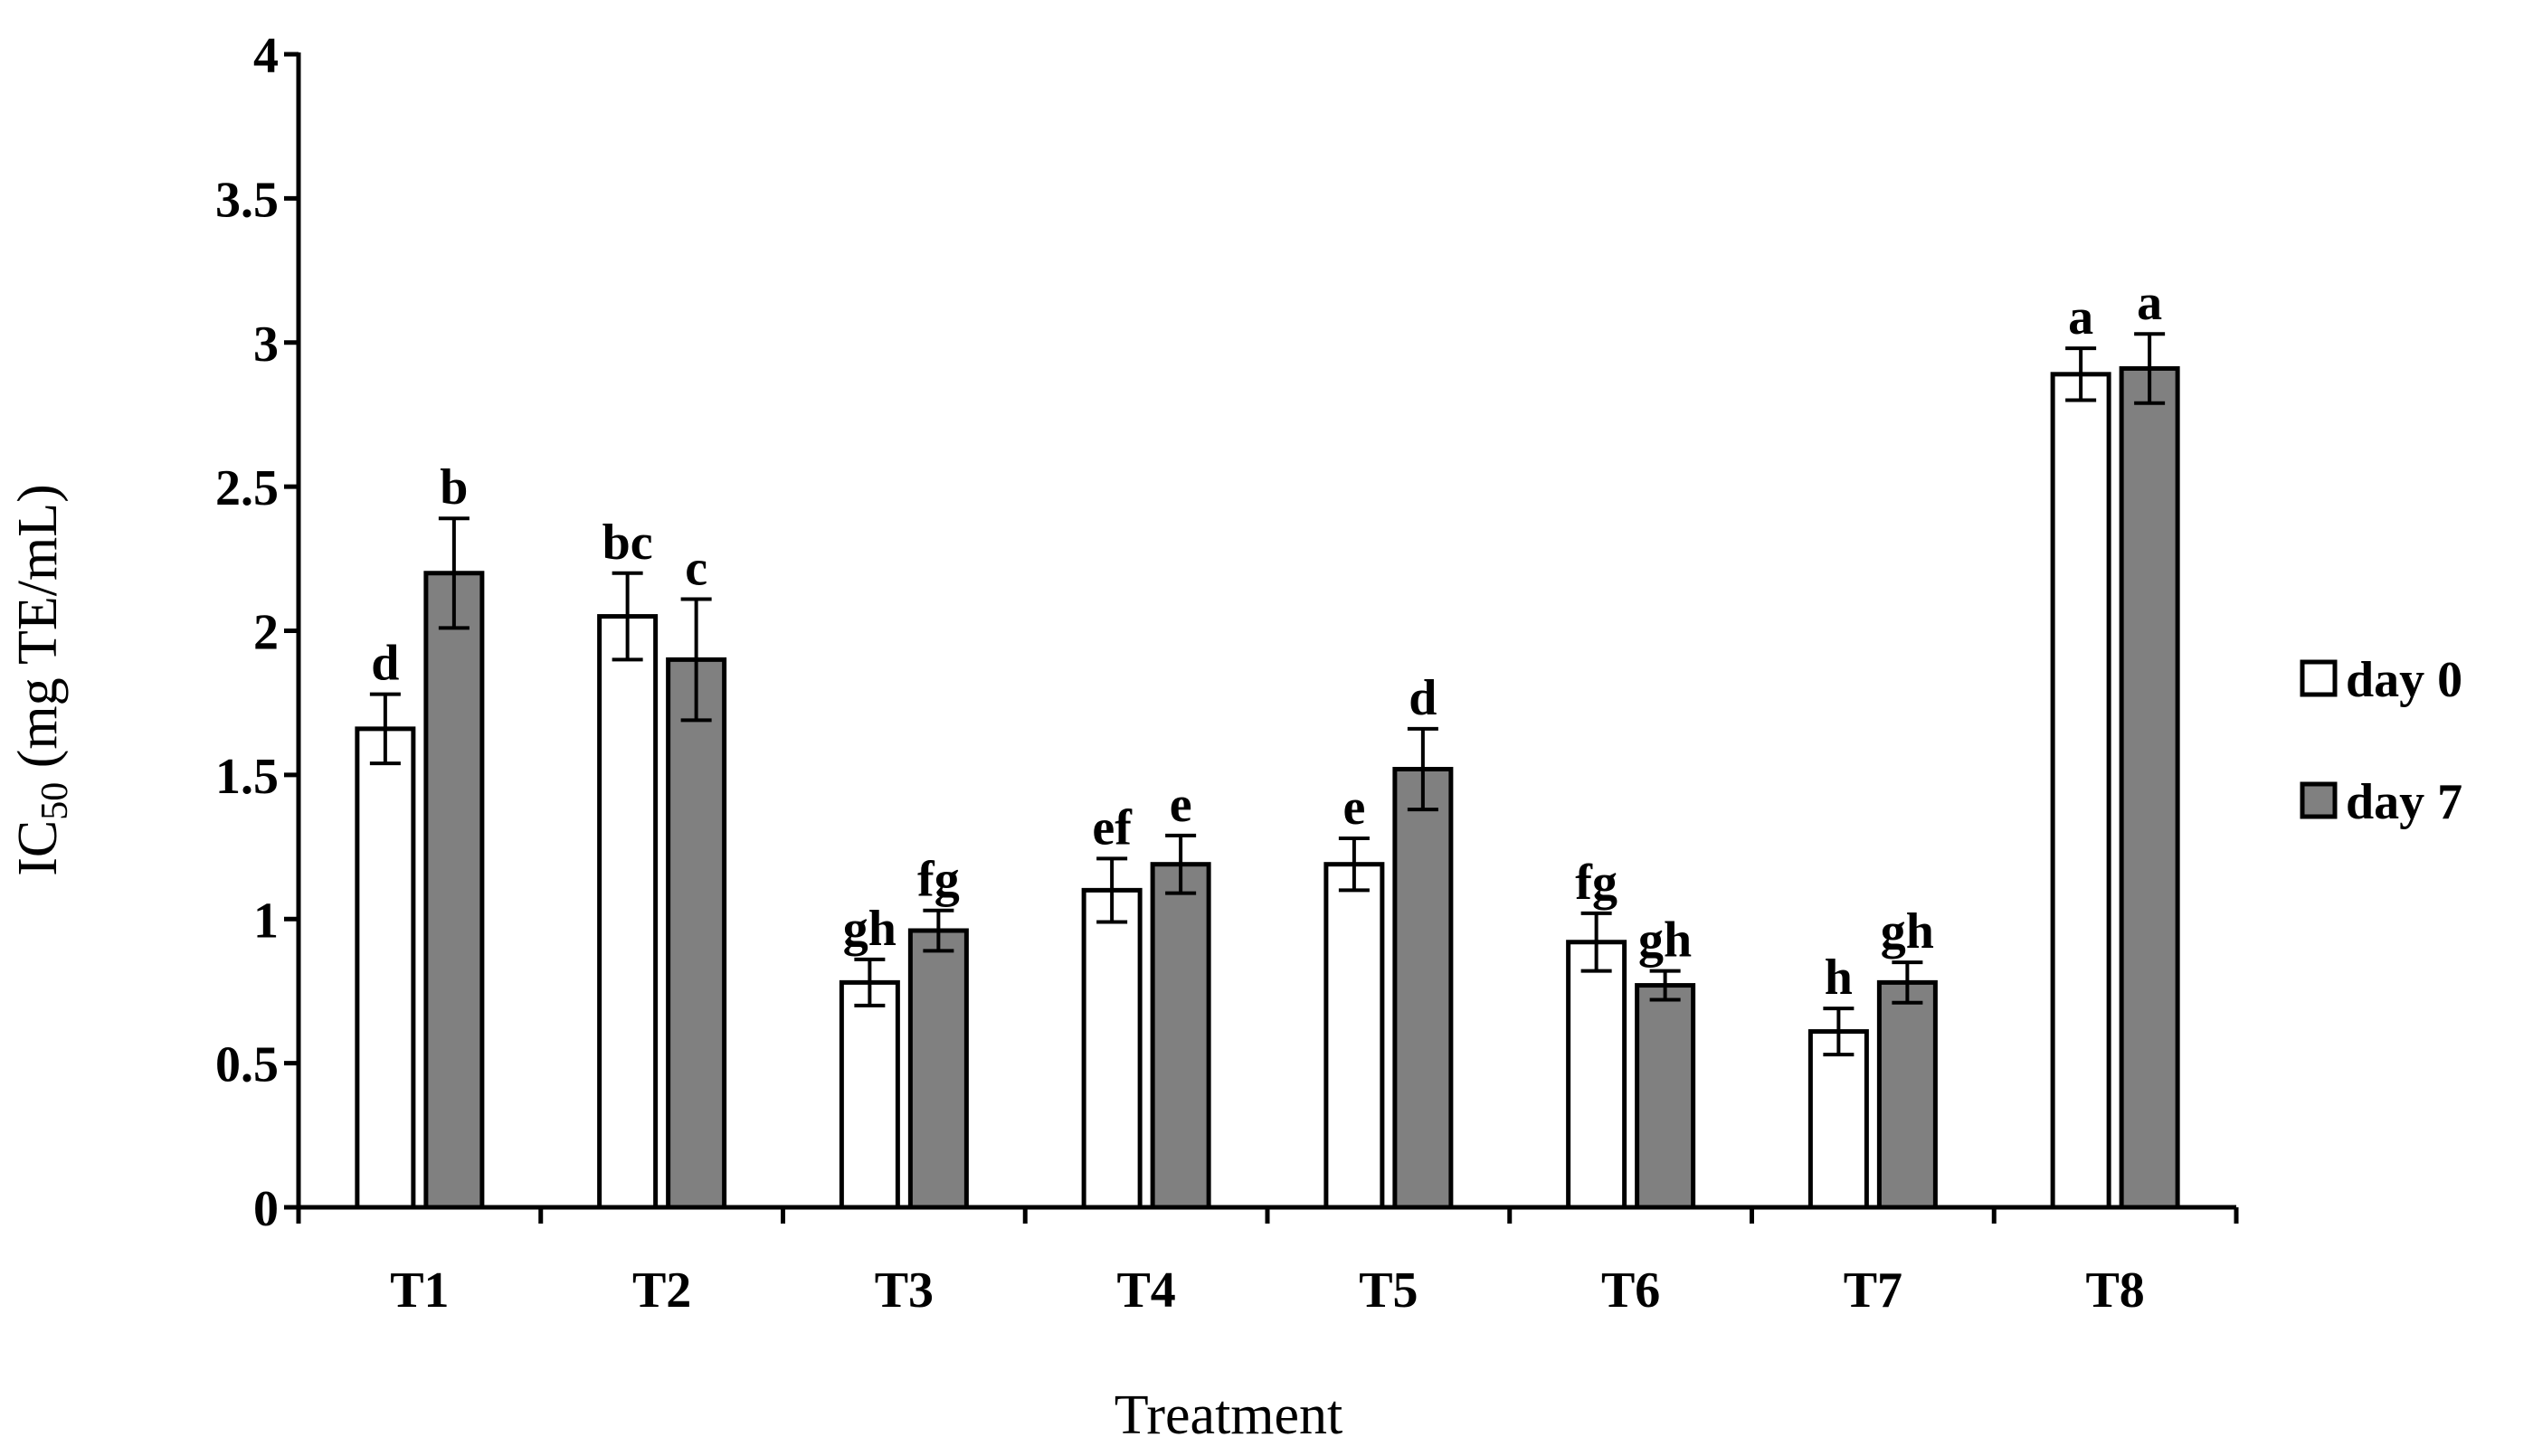 Image resolution: width=2533 pixels, height=1456 pixels. What do you see at coordinates (2381, 741) in the screenshot?
I see `legend: day 0 day 7` at bounding box center [2381, 741].